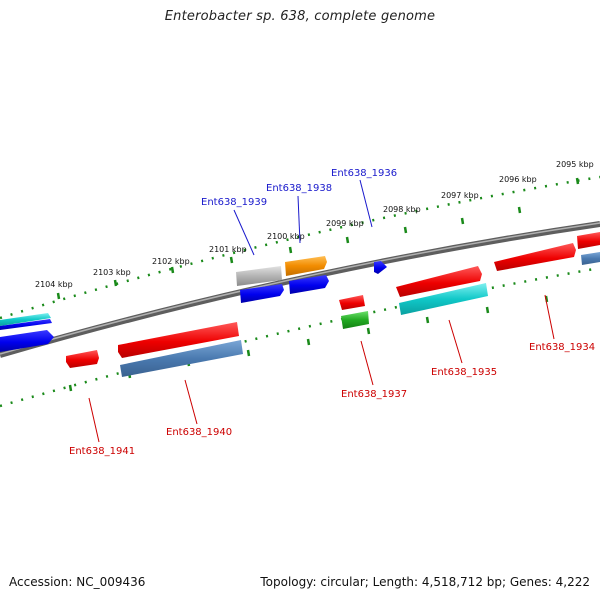 Image resolution: width=600 pixels, height=600 pixels. I want to click on tick-label: 2099 kbp, so click(345, 223).